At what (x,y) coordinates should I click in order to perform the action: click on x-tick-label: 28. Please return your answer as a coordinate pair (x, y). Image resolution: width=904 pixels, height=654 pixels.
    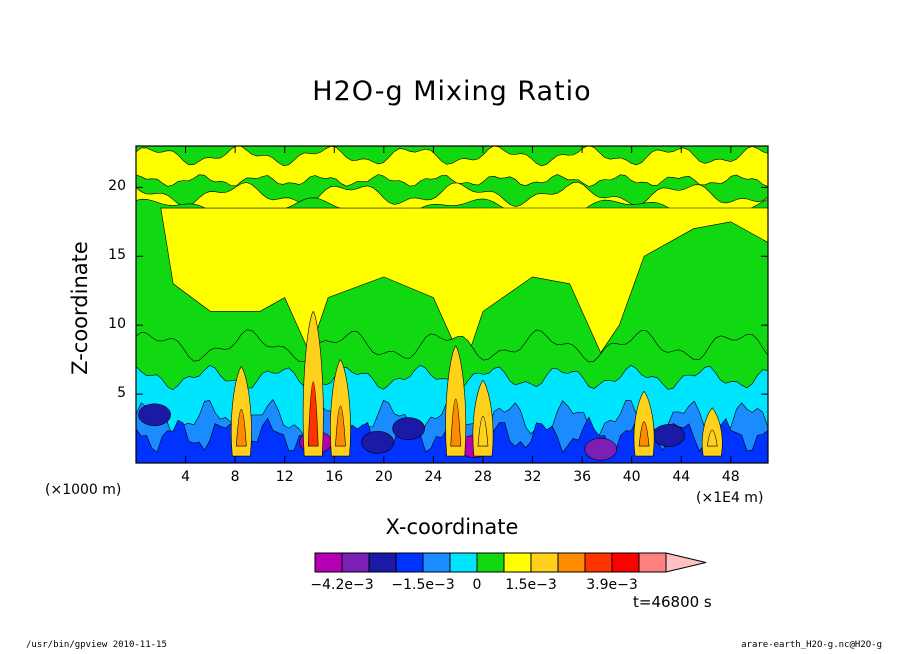
    Looking at the image, I should click on (483, 477).